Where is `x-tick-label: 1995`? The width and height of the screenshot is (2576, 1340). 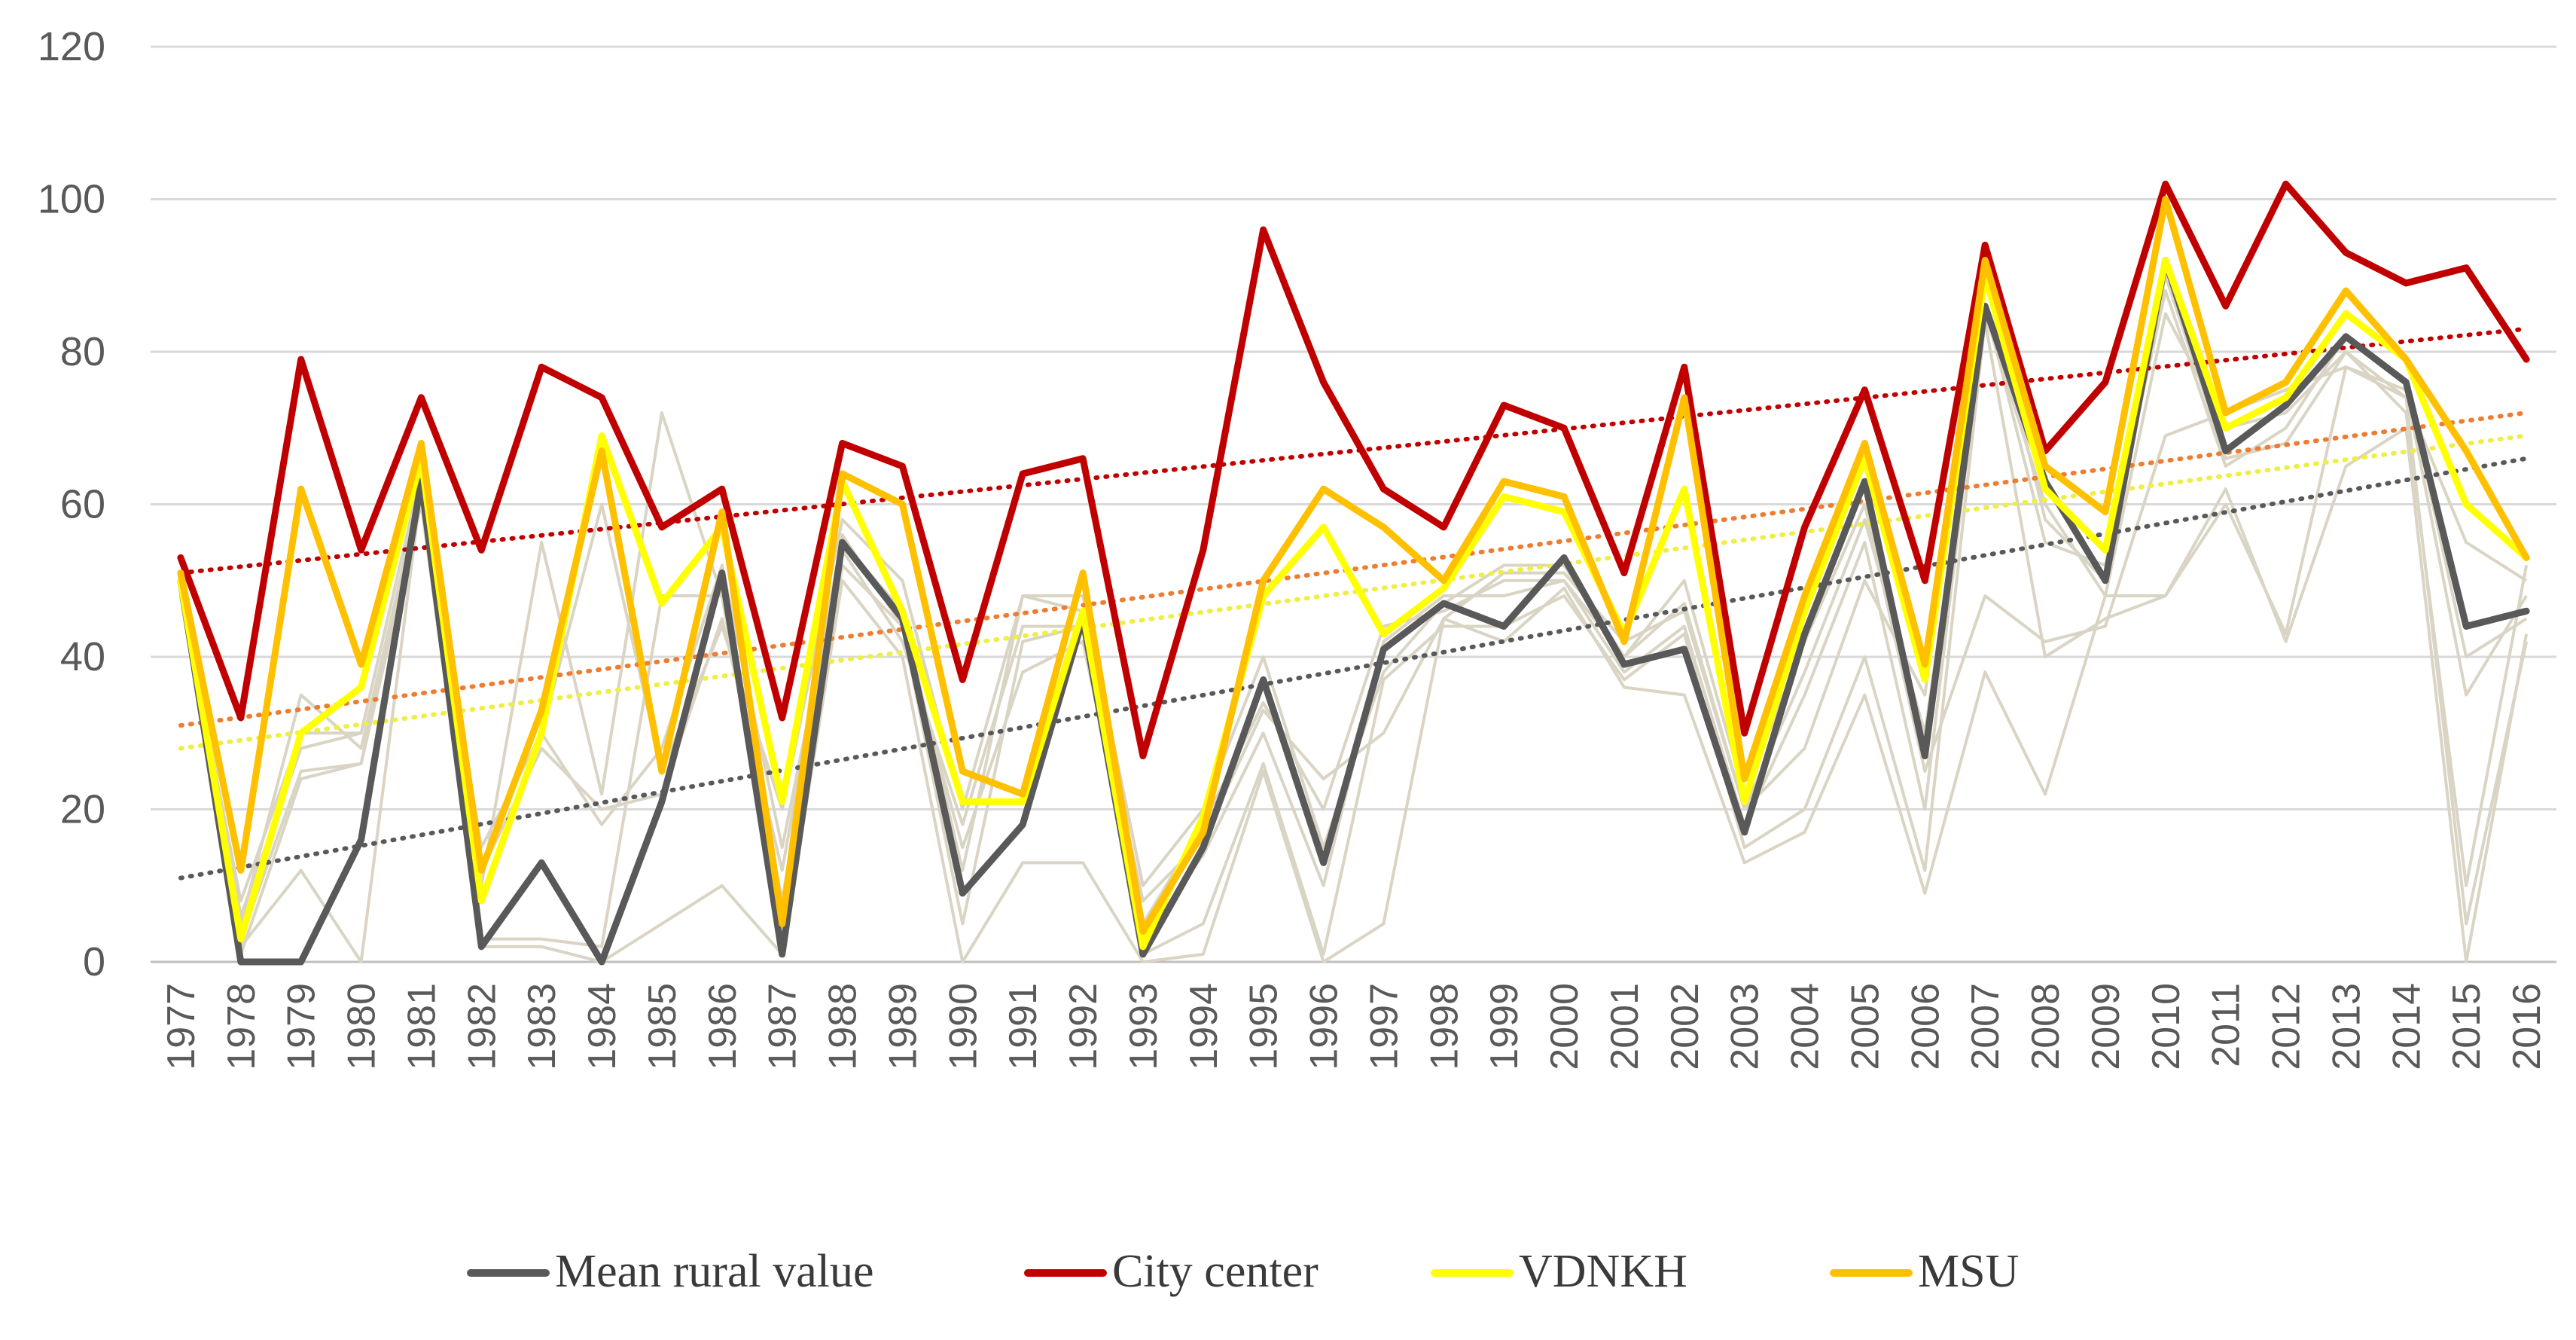
x-tick-label: 1995 is located at coordinates (1264, 1026).